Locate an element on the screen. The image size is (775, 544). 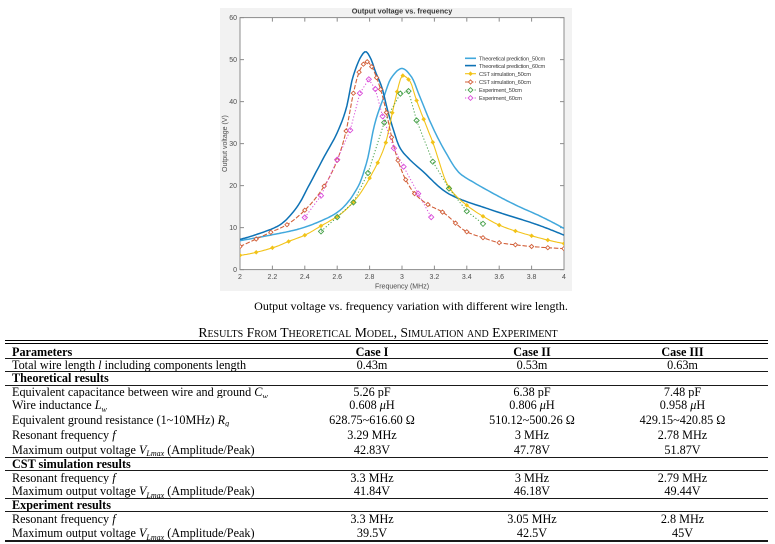
svg-text: Output voltage vs. frequency is located at coordinates (402, 11).